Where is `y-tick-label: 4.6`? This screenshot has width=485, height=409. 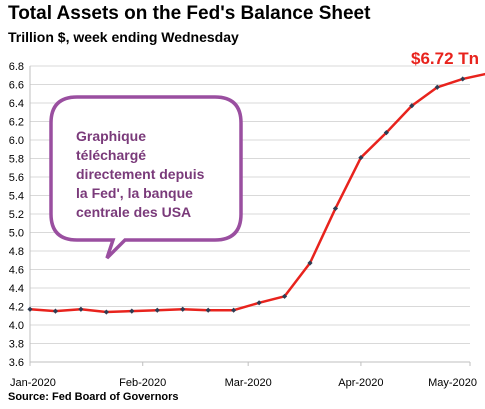 y-tick-label: 4.6 is located at coordinates (16, 271).